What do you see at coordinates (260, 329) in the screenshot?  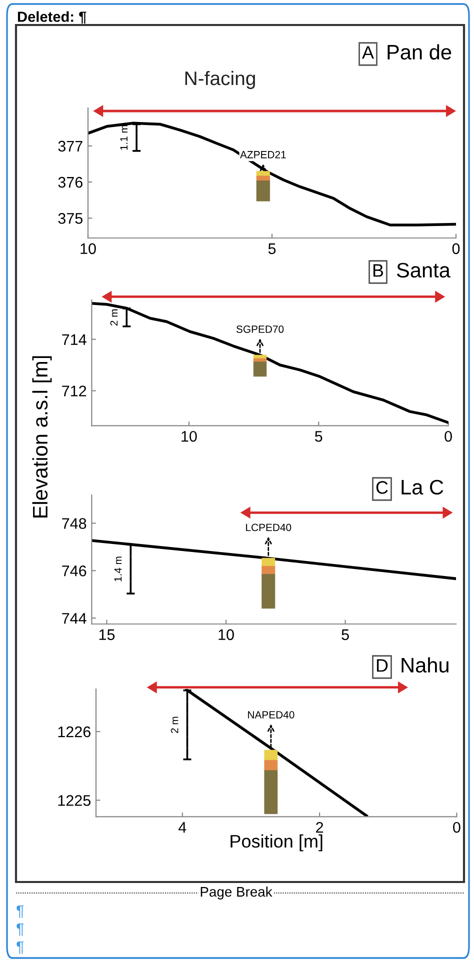 I see `annotation: SGPED70` at bounding box center [260, 329].